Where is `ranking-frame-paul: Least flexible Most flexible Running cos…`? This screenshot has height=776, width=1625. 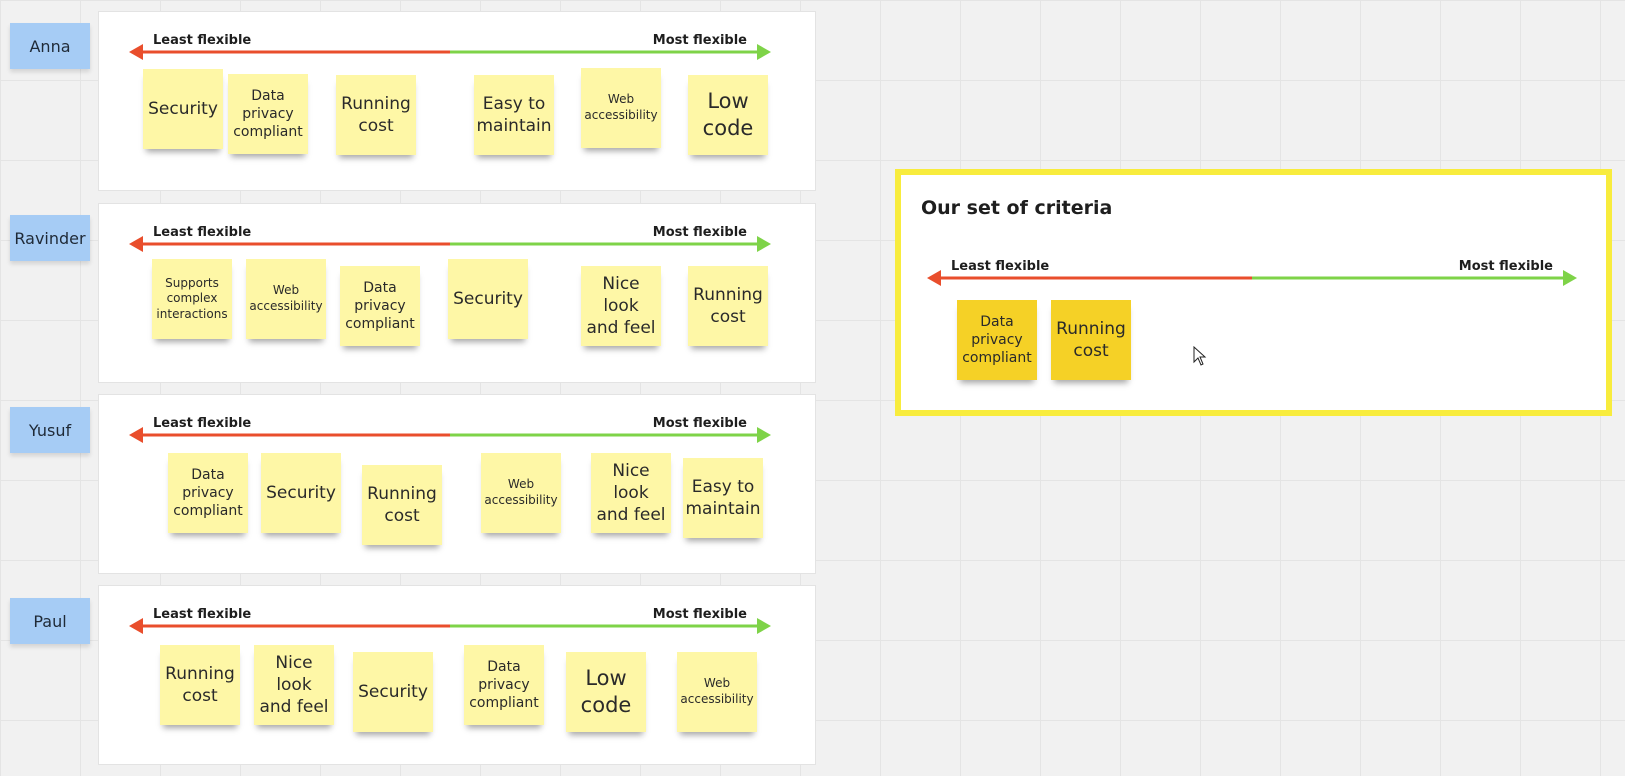
ranking-frame-paul: Least flexible Most flexible Running cos… is located at coordinates (457, 675).